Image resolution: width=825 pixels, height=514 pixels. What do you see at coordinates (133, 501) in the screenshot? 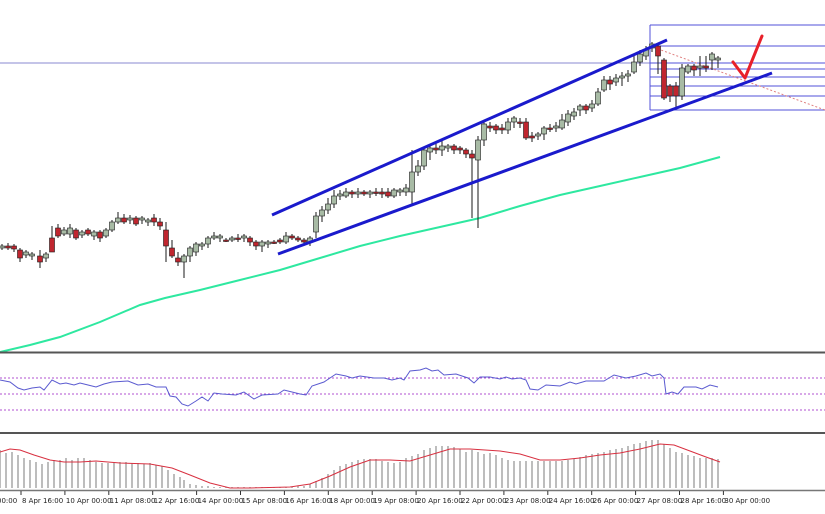
I see `time-axis-label: 11 Apr 08:00` at bounding box center [133, 501].